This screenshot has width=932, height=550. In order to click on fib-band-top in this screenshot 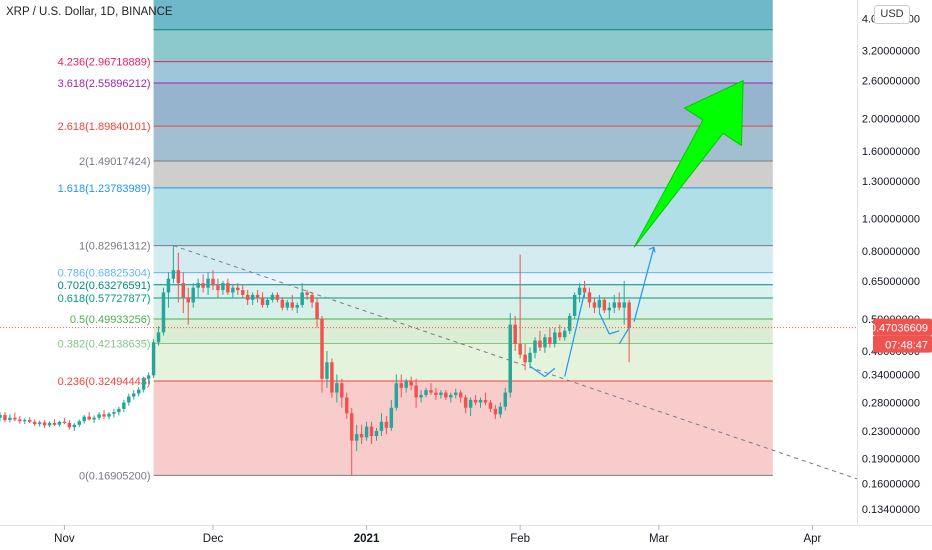, I will do `click(463, 15)`.